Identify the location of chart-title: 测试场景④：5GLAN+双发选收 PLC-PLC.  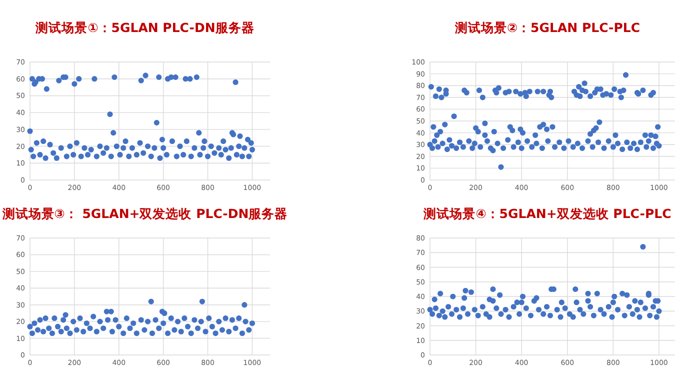
(547, 213).